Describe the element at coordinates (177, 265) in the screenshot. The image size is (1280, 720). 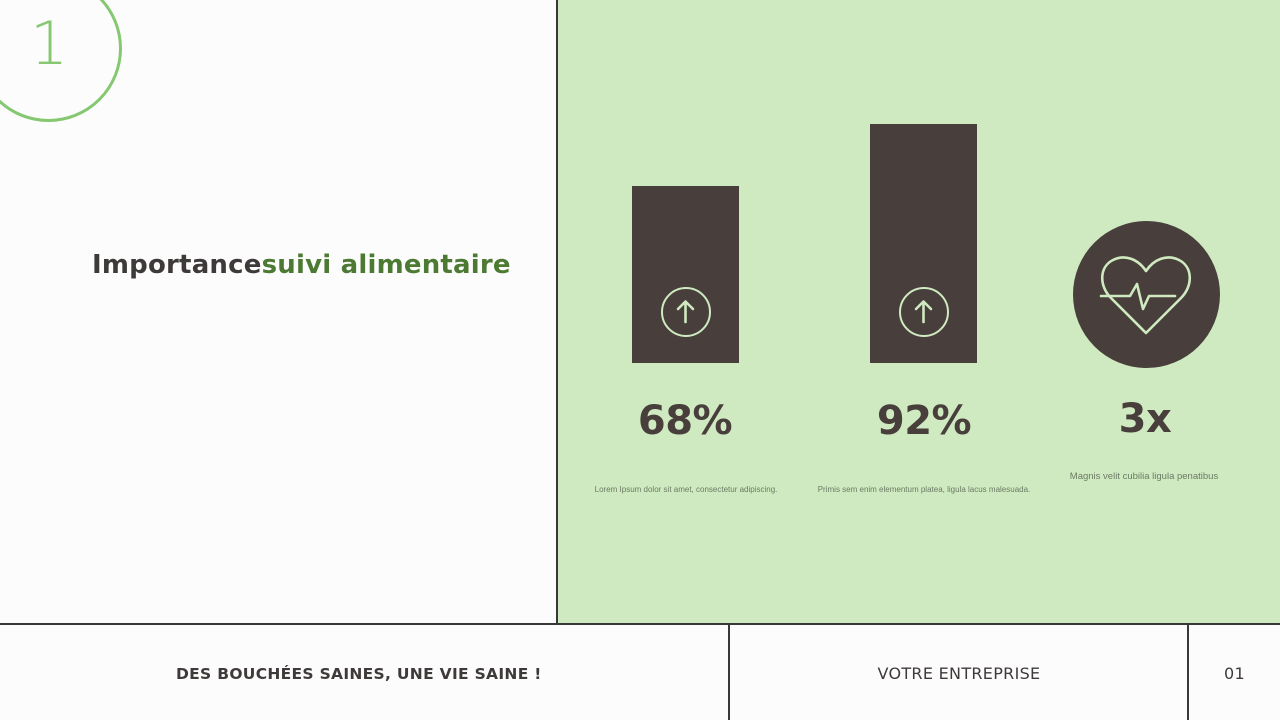
I see `title-part-dark: Importance` at that location.